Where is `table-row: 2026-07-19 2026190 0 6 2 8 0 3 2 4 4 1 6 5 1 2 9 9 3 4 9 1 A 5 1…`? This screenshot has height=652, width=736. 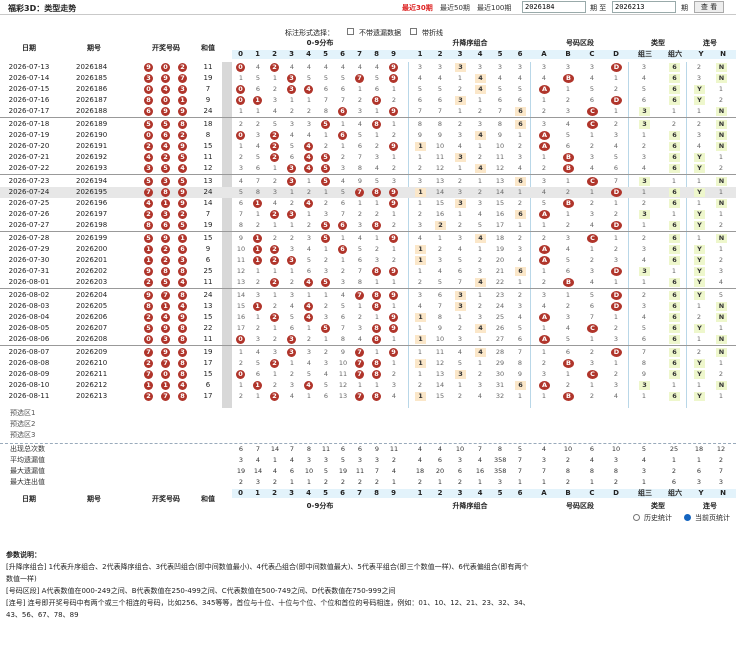 table-row: 2026-07-19 2026190 0 6 2 8 0 3 2 4 4 1 6 5 1 2 9 9 3 4 9 1 A 5 1… is located at coordinates (368, 135).